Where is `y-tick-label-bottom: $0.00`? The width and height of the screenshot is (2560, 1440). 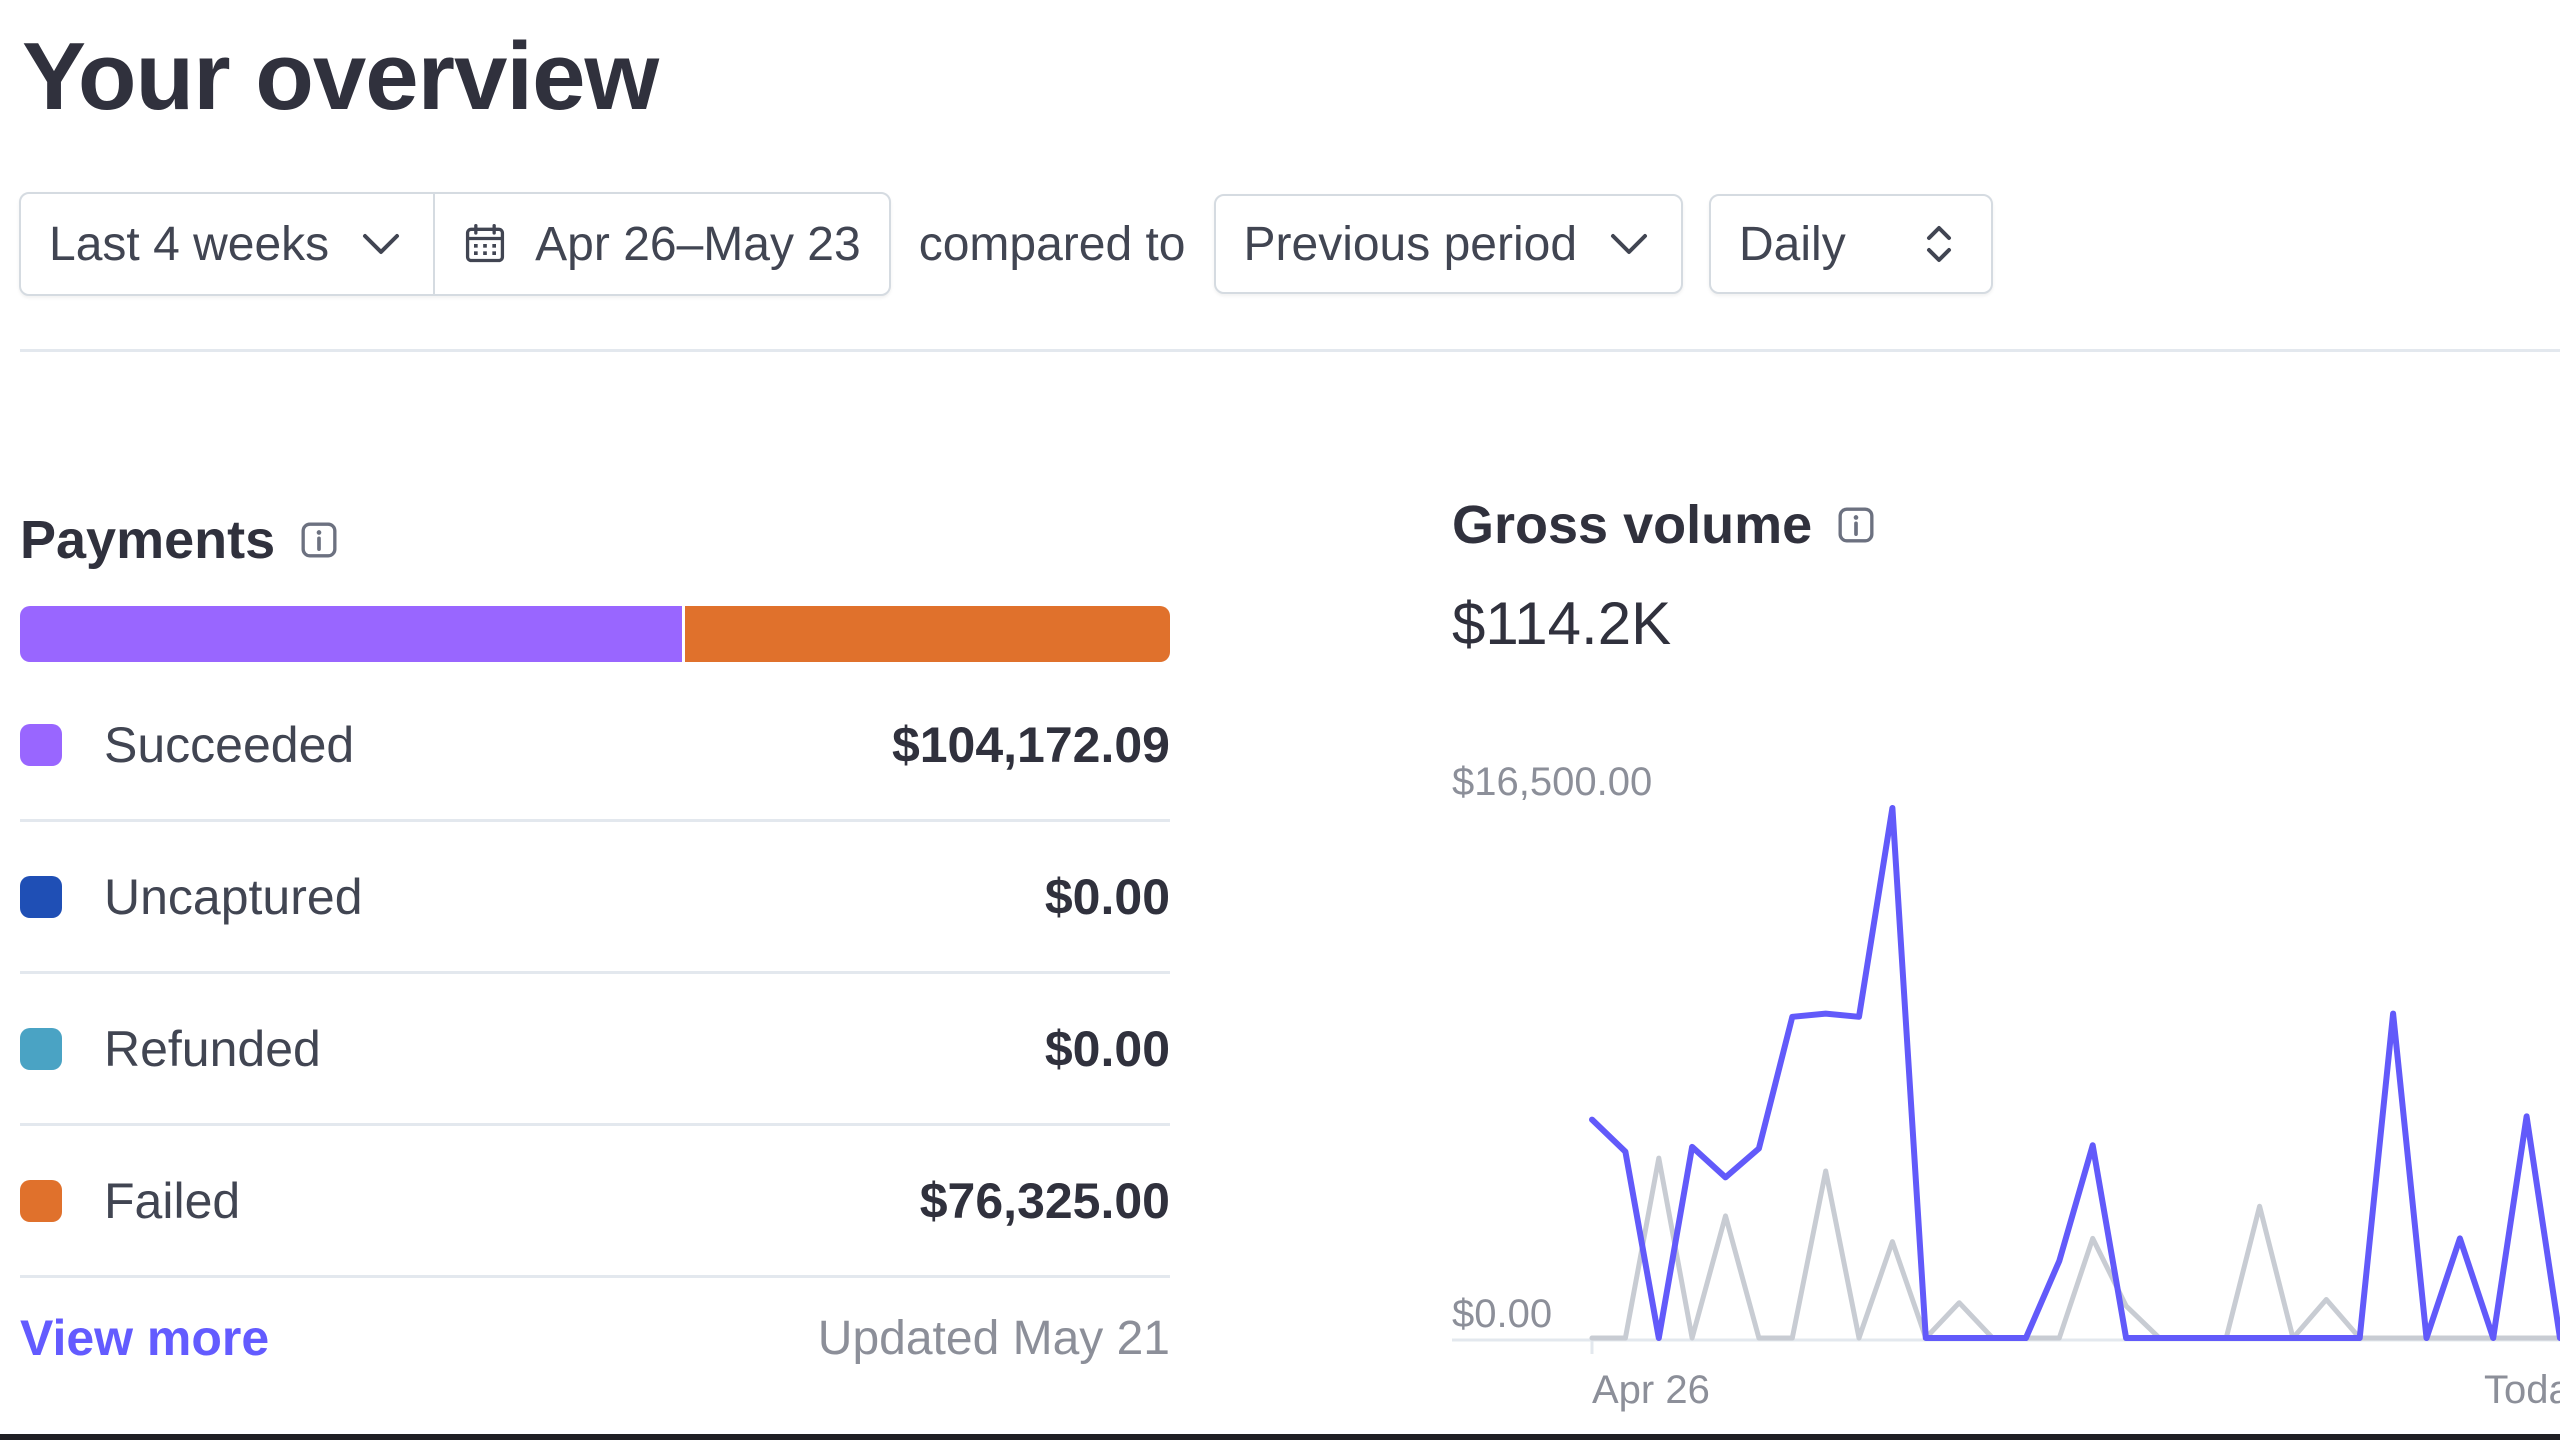
y-tick-label-bottom: $0.00 is located at coordinates (1502, 1314).